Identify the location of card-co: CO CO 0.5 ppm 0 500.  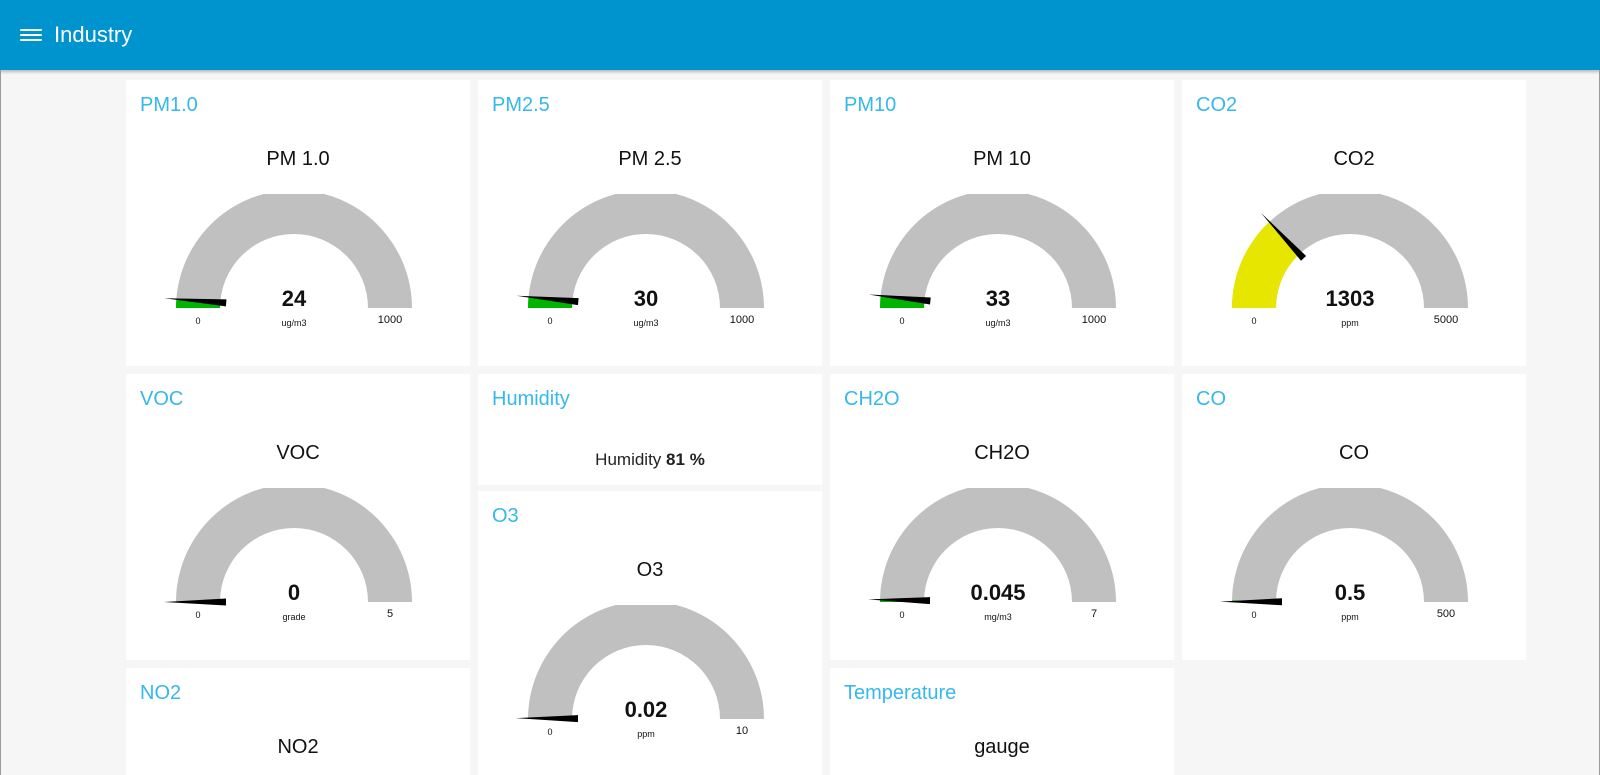
(1354, 517).